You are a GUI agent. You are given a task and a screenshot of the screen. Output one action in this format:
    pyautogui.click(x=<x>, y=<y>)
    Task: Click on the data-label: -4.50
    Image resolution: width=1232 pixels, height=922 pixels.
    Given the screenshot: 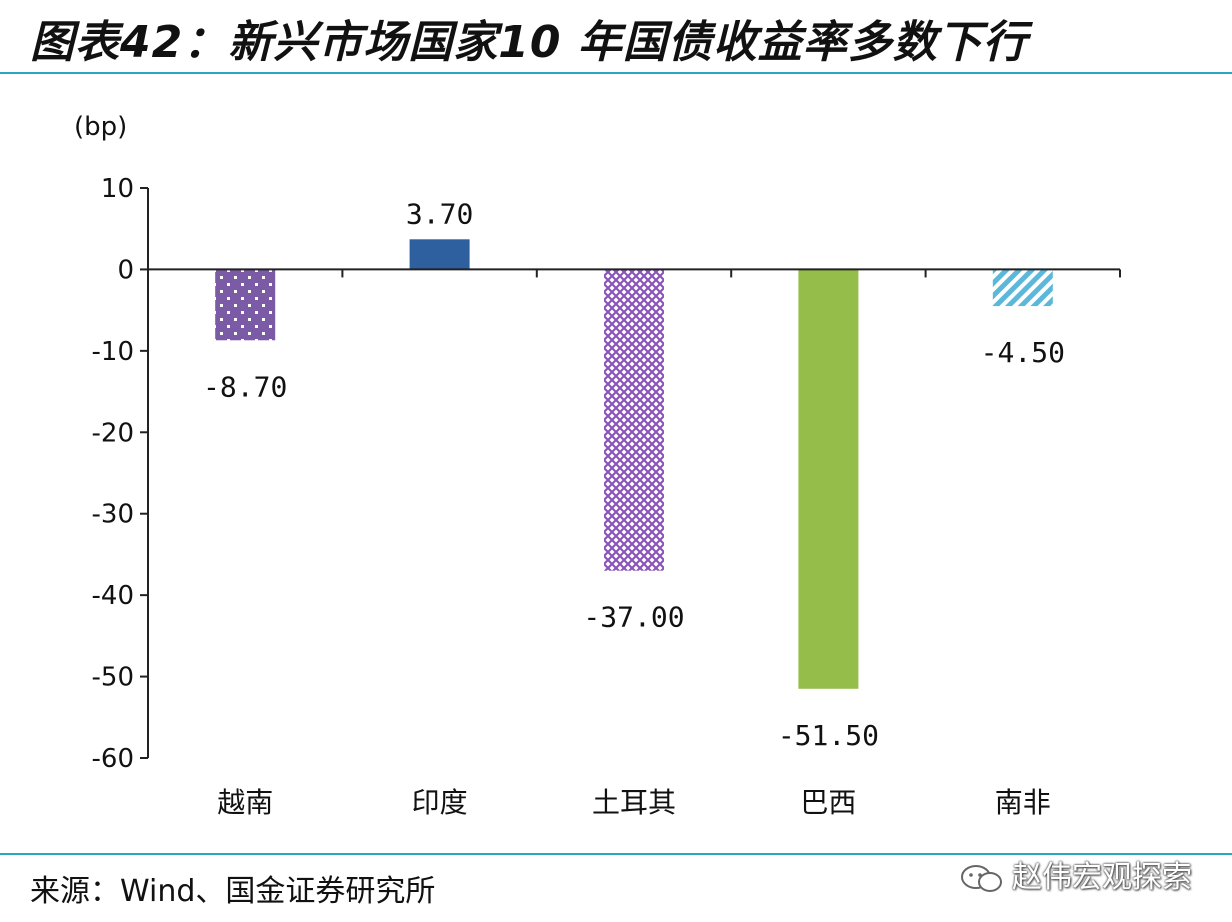 What is the action you would take?
    pyautogui.click(x=1023, y=352)
    